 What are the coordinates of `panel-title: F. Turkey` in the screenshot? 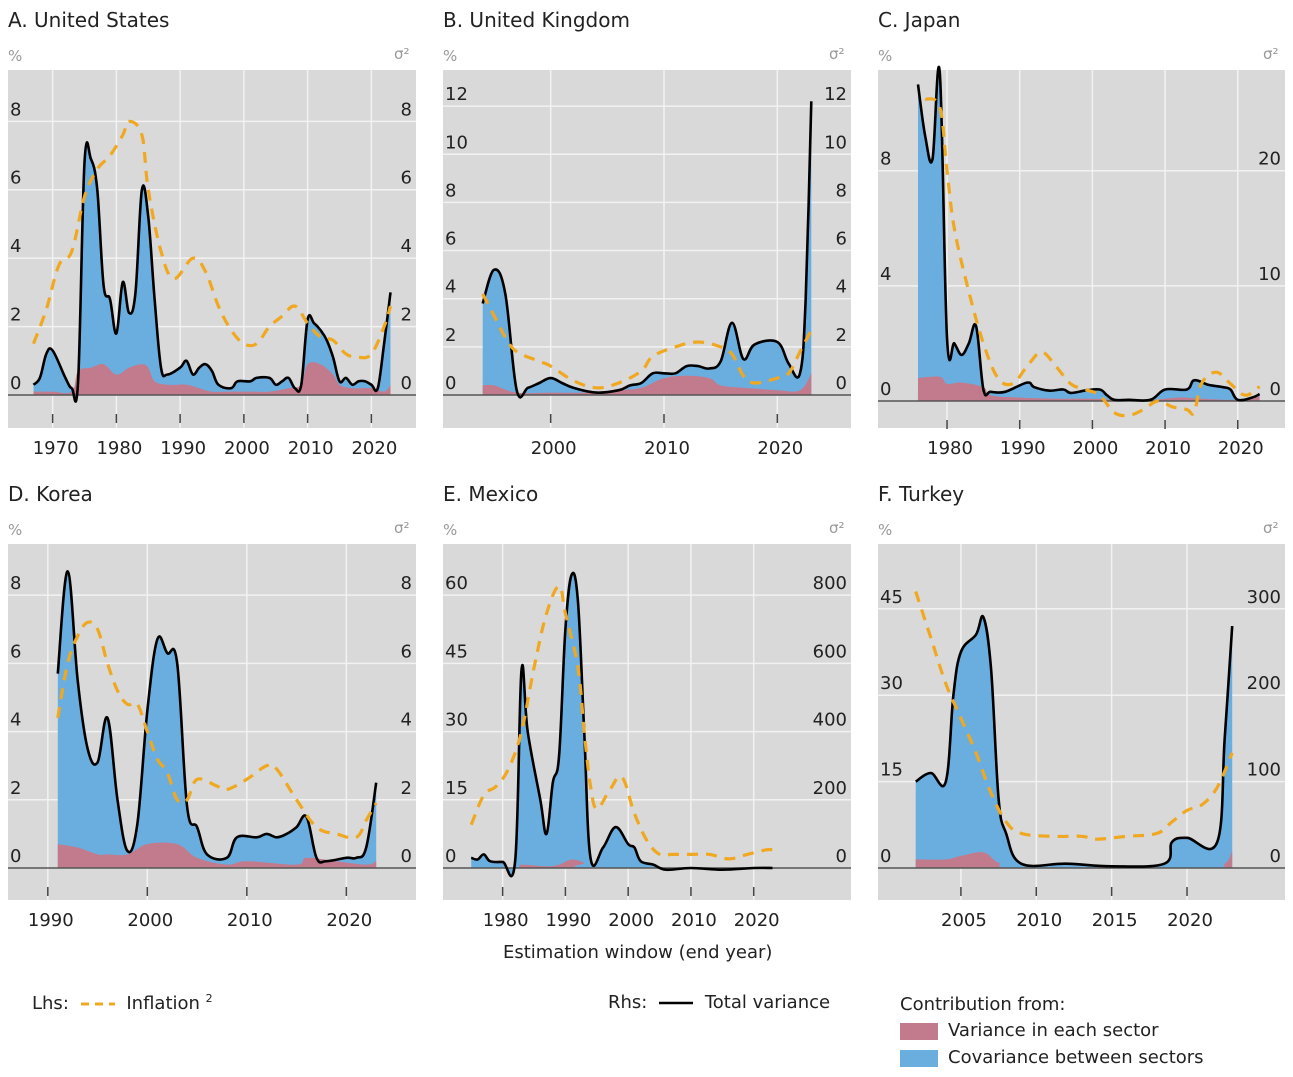 It's located at (921, 494).